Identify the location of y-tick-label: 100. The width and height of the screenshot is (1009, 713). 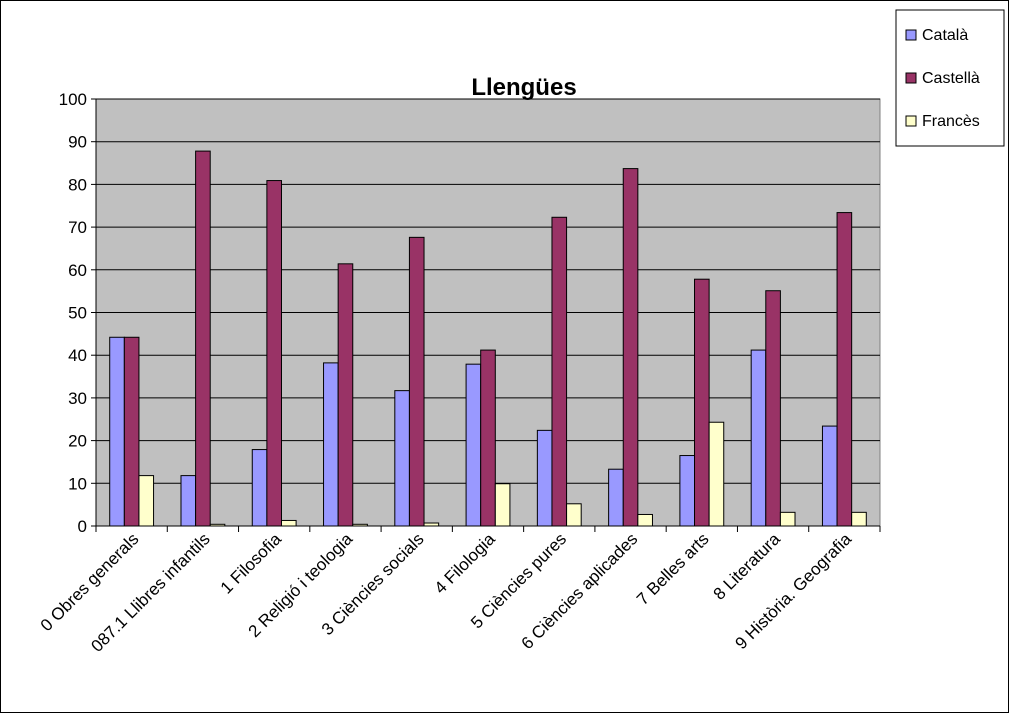
(73, 99).